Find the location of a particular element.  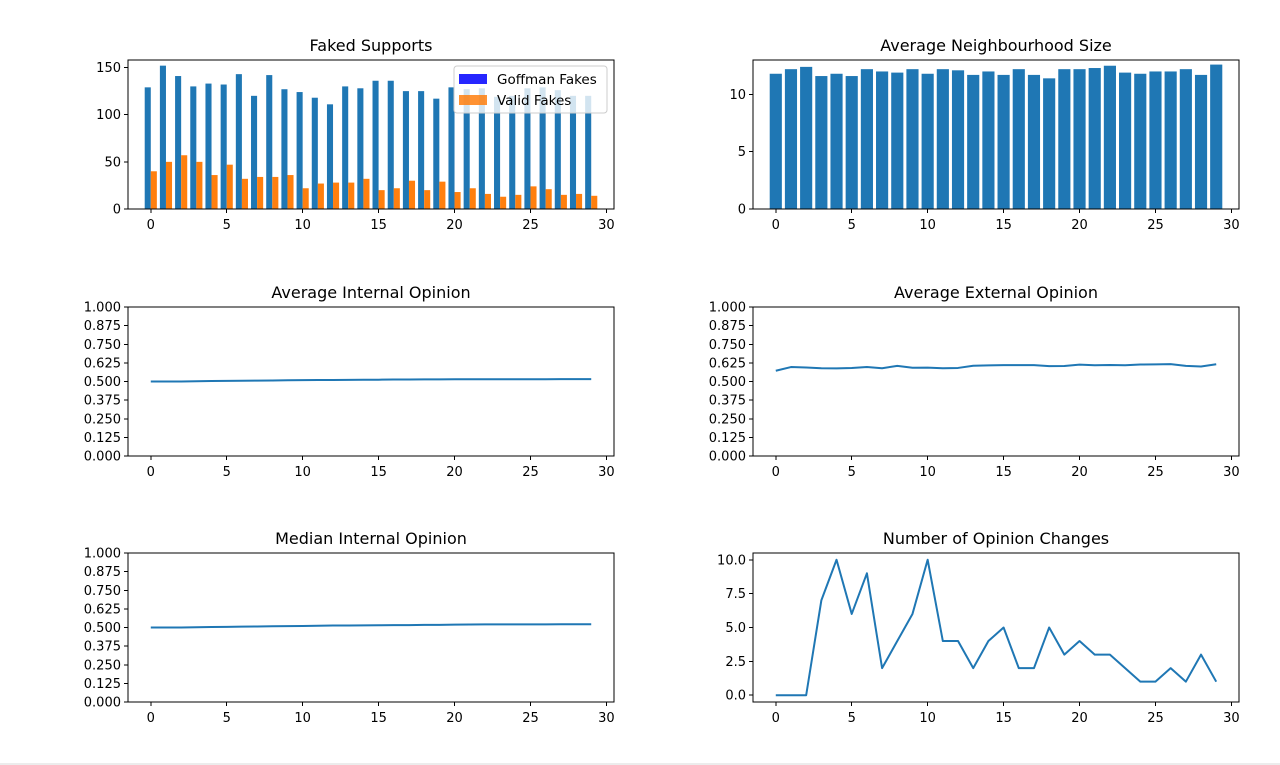

y-tick-label: 1.000 is located at coordinates (727, 308).